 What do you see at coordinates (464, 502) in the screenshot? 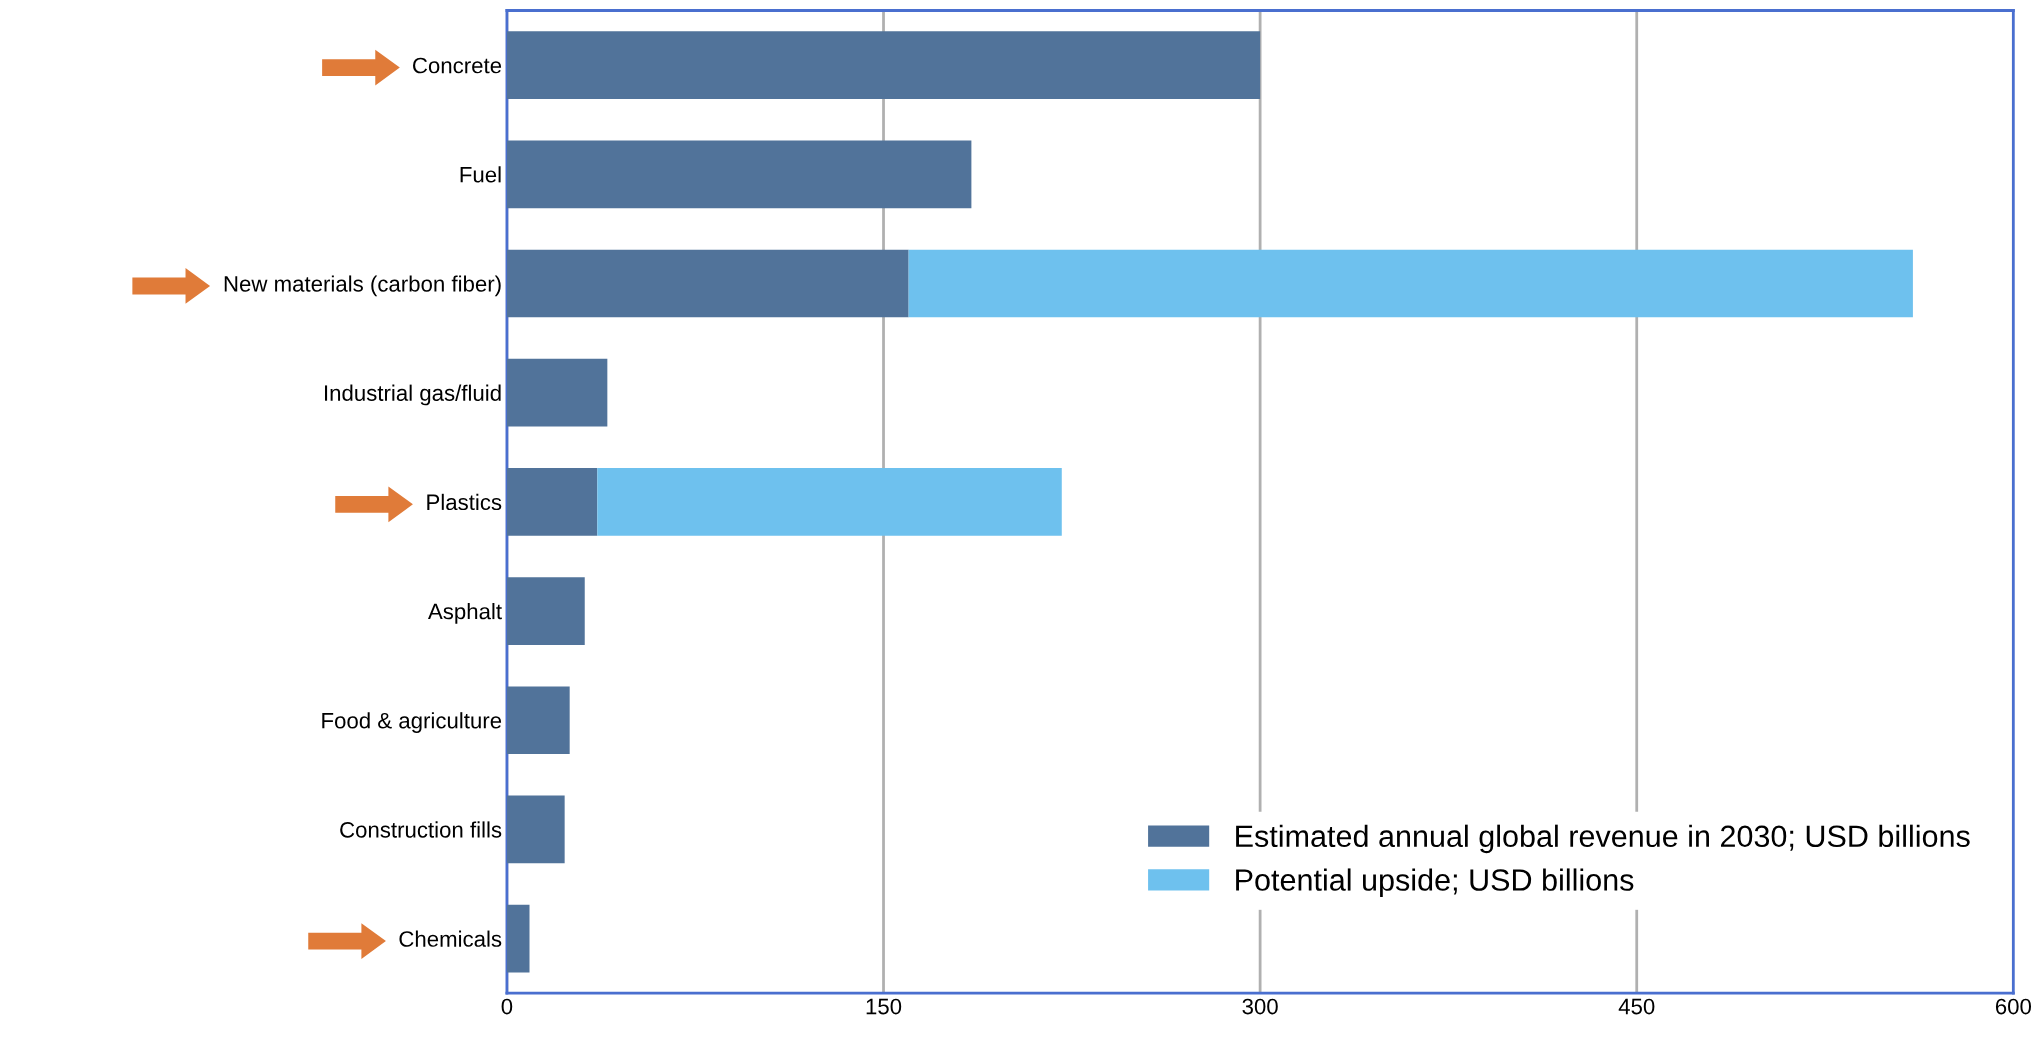
I see `y-tick-label: Plastics` at bounding box center [464, 502].